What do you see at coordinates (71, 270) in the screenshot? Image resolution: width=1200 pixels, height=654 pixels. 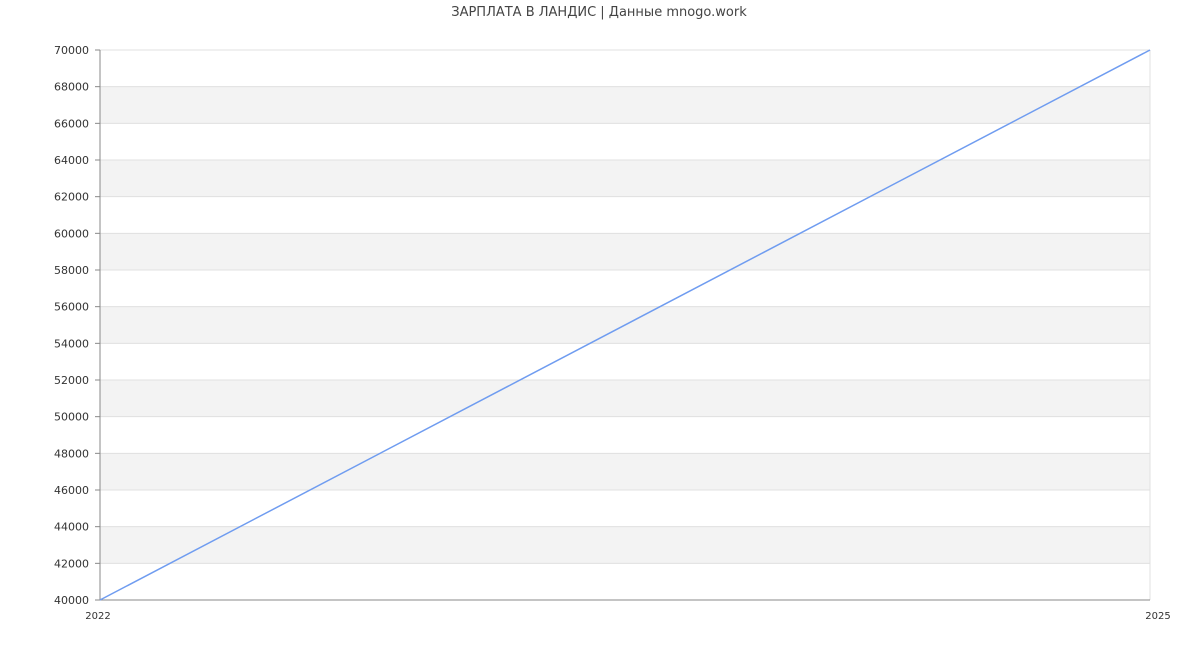 I see `y-tick-label: 58000` at bounding box center [71, 270].